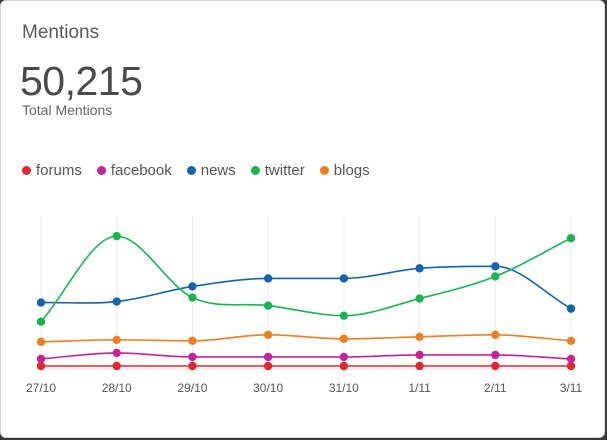  Describe the element at coordinates (101, 170) in the screenshot. I see `legend-dot-facebook` at that location.